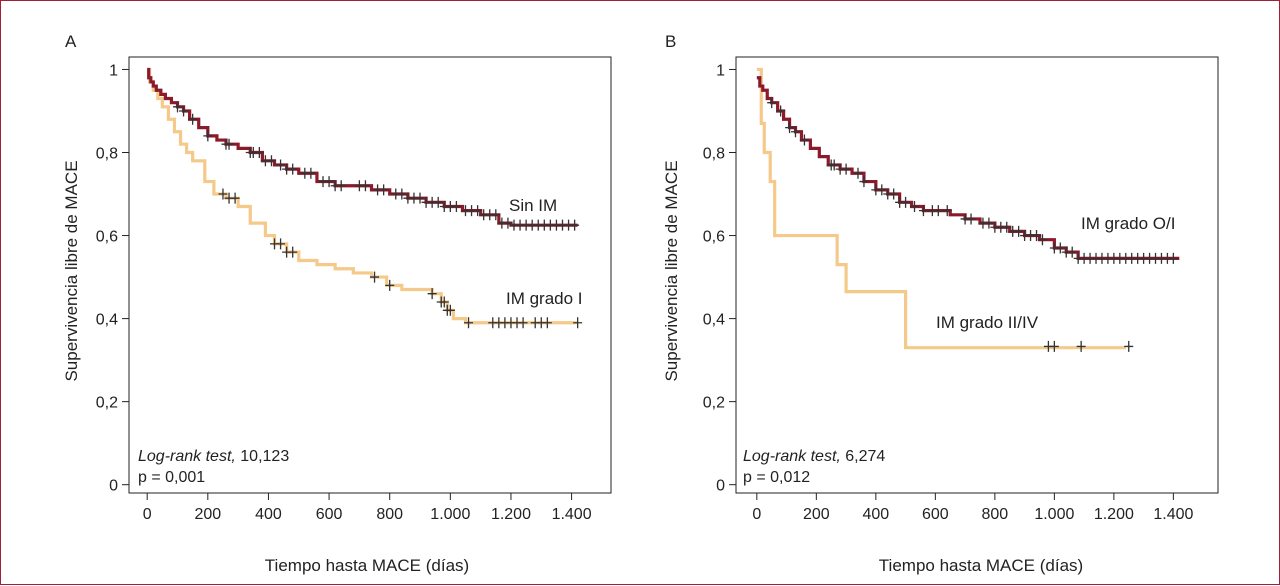 The width and height of the screenshot is (1280, 586). What do you see at coordinates (776, 477) in the screenshot?
I see `panel-b-pvalue: p = 0,012` at bounding box center [776, 477].